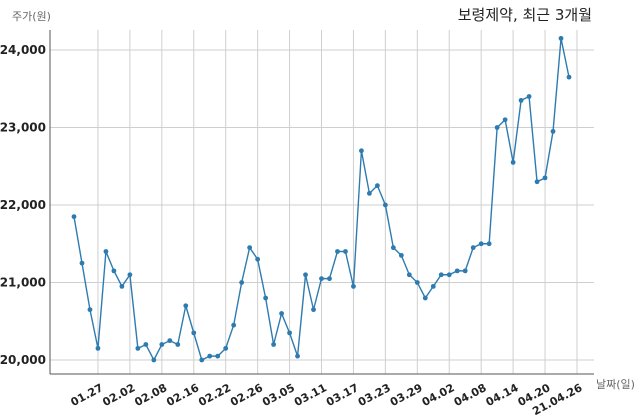 This screenshot has width=640, height=415. I want to click on y-axis-label: 주가(원), so click(31, 16).